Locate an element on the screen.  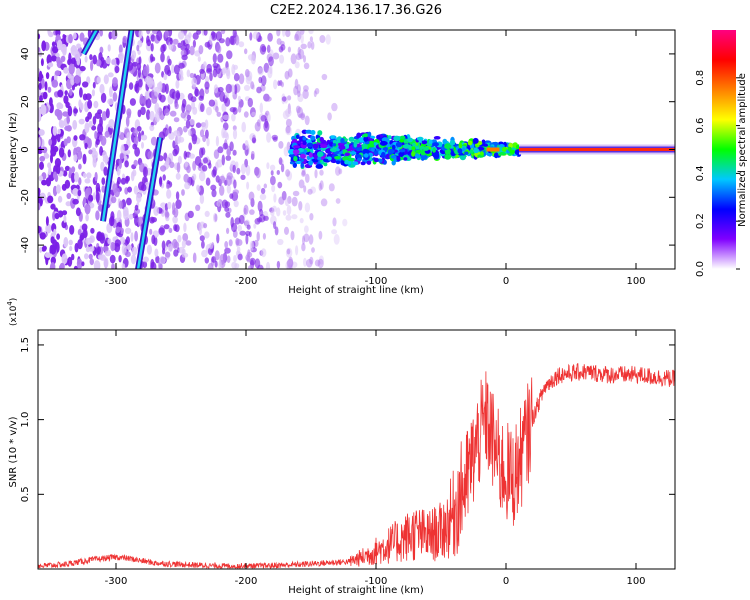
spectrogram-band is located at coordinates (481, 149).